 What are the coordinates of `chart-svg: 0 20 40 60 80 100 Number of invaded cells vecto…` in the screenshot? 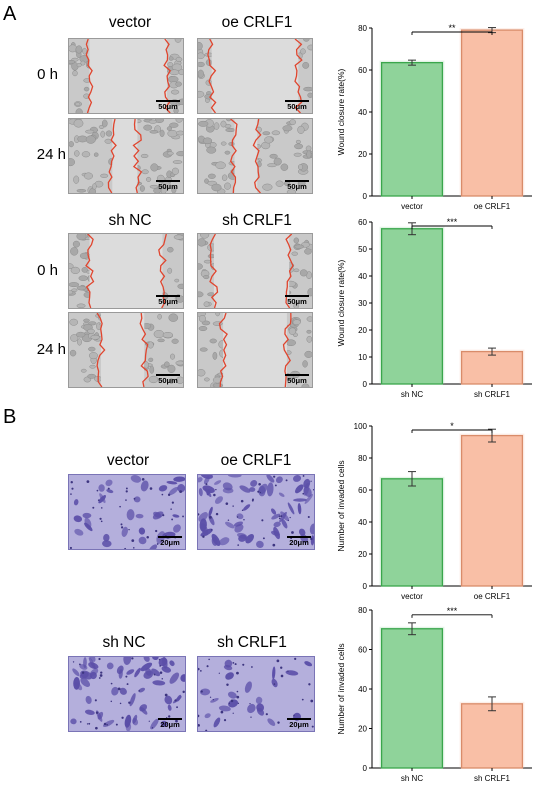 It's located at (434, 511).